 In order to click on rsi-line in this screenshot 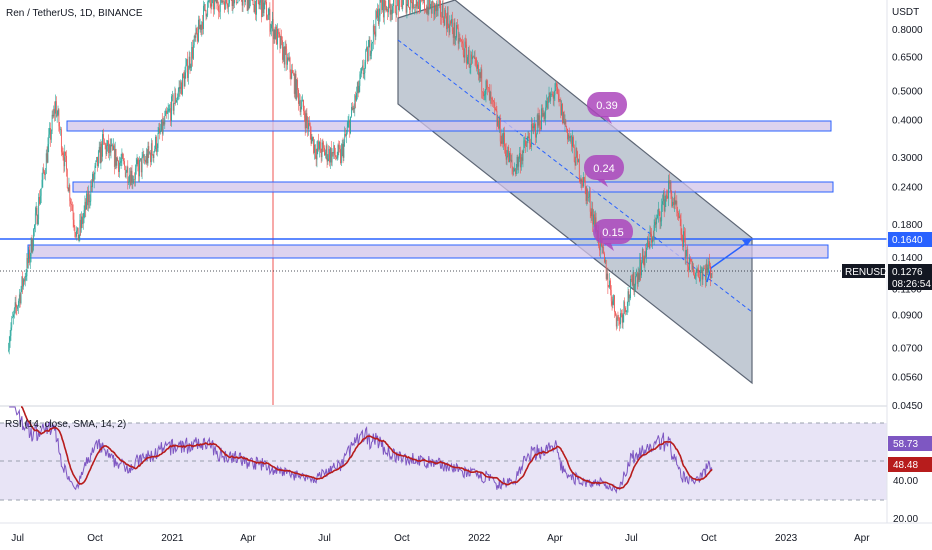, I will do `click(361, 450)`.